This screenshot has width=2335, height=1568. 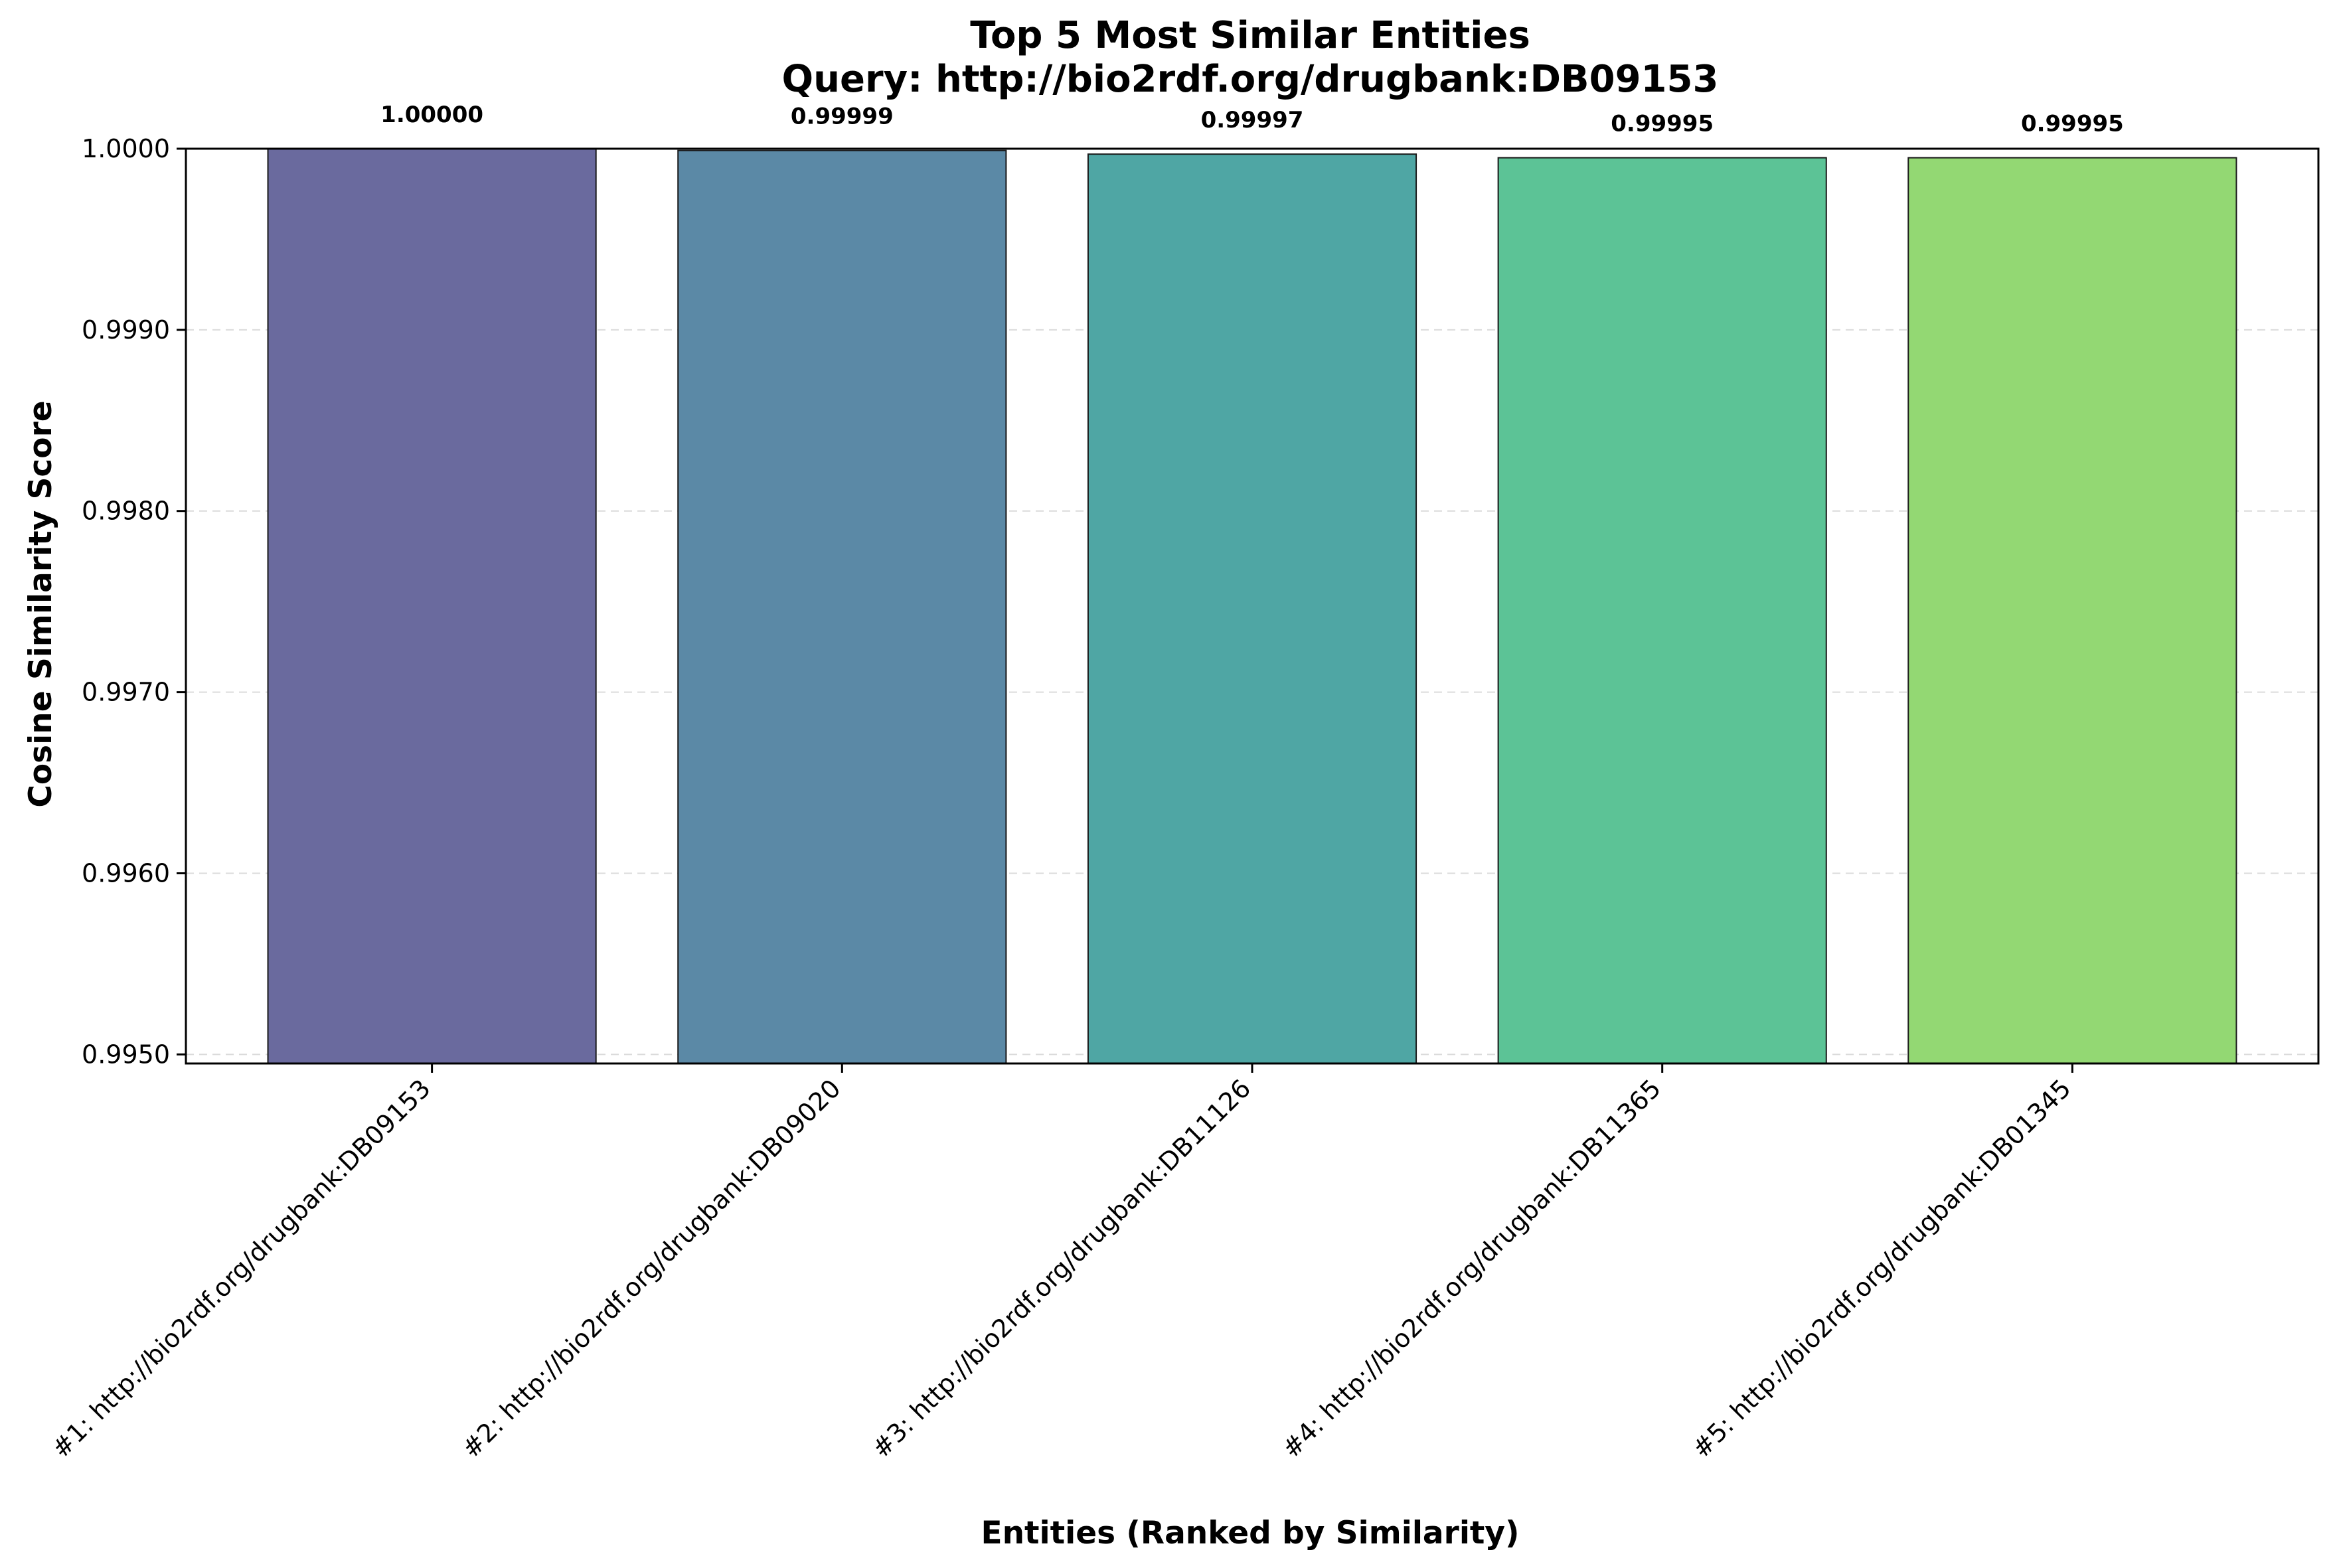 I want to click on x-tick-label-3: #3: http://bio2rdf.org/drugbank:DB11126, so click(x=1061, y=1268).